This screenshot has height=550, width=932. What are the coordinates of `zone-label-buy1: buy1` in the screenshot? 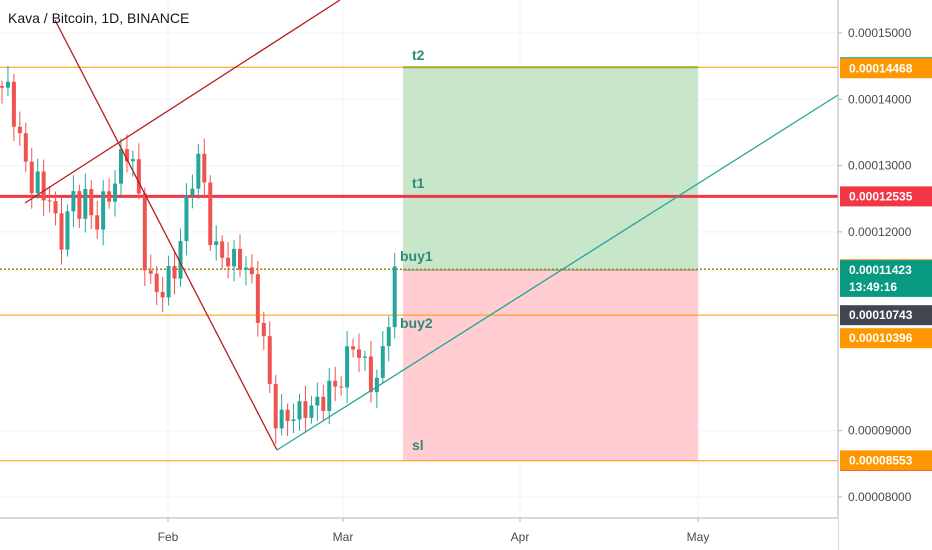 It's located at (416, 256).